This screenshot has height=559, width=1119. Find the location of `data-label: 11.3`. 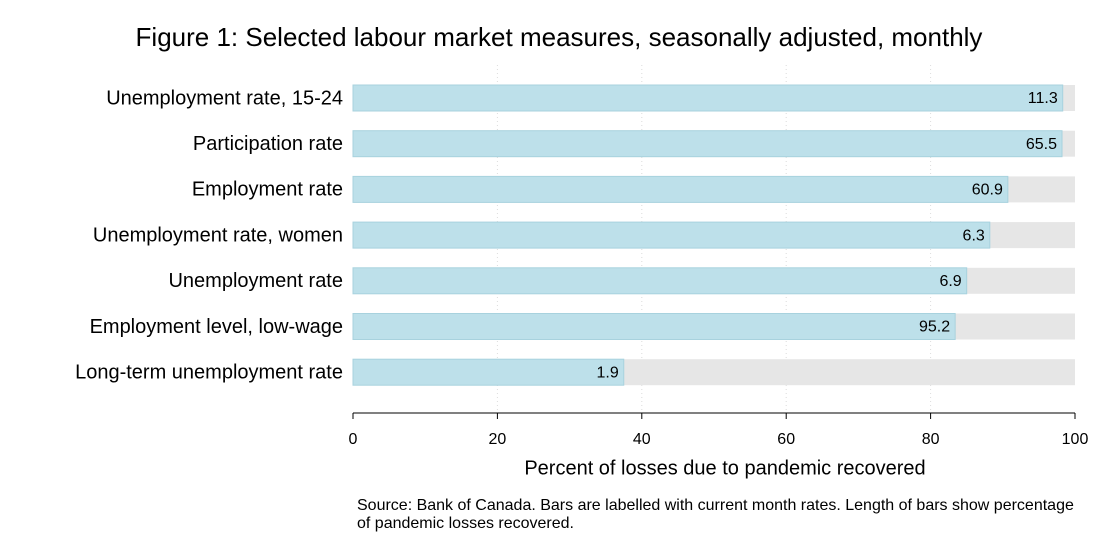

data-label: 11.3 is located at coordinates (1043, 98).